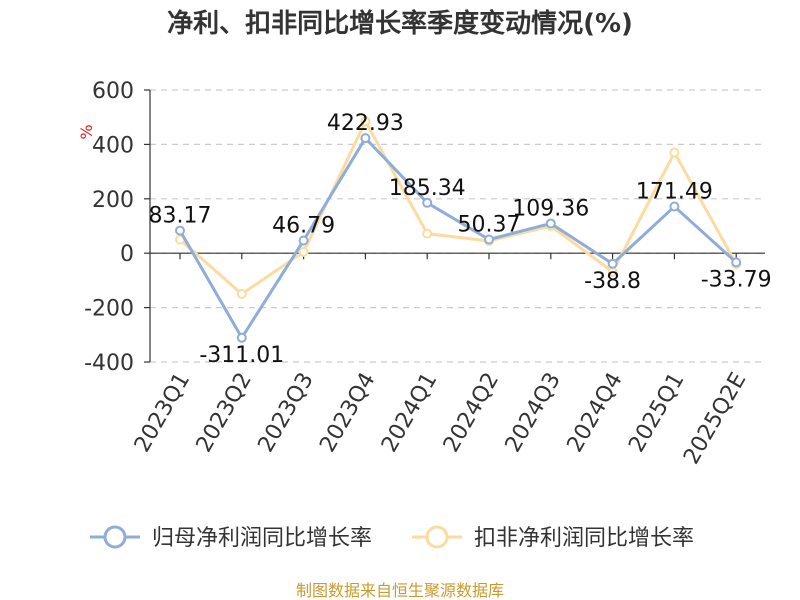 Image resolution: width=800 pixels, height=600 pixels. What do you see at coordinates (162, 413) in the screenshot?
I see `x-tick-label: 2023Q1` at bounding box center [162, 413].